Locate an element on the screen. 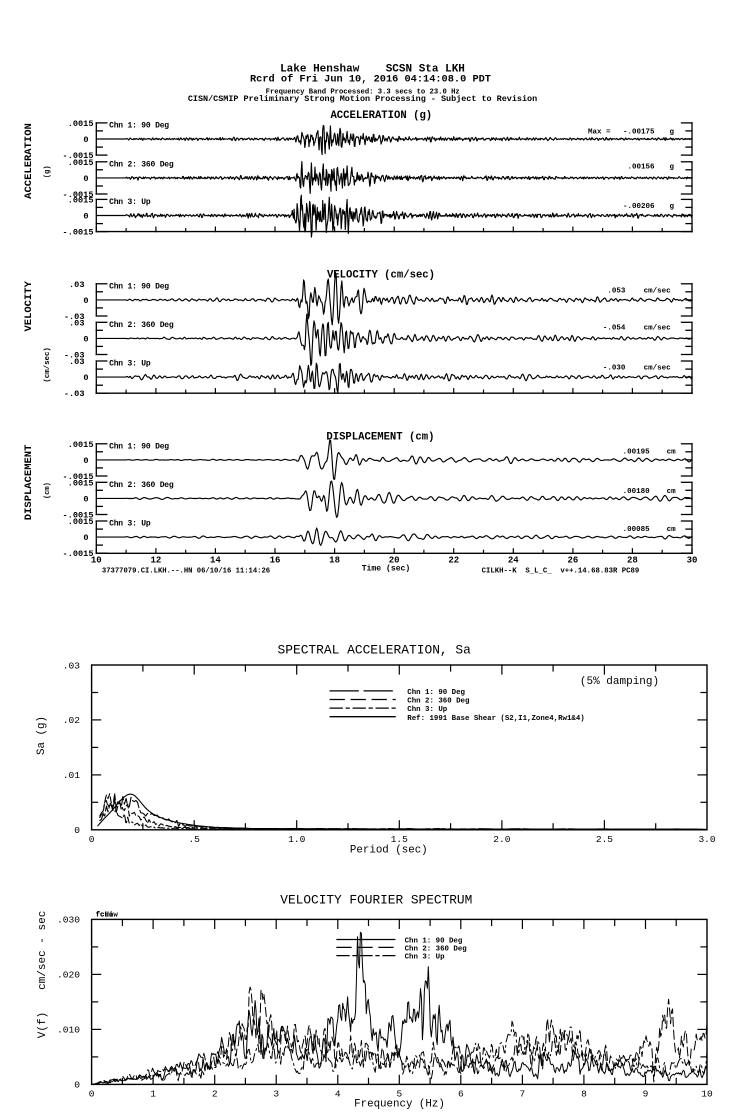  svg-text: Period (sec) is located at coordinates (389, 851).